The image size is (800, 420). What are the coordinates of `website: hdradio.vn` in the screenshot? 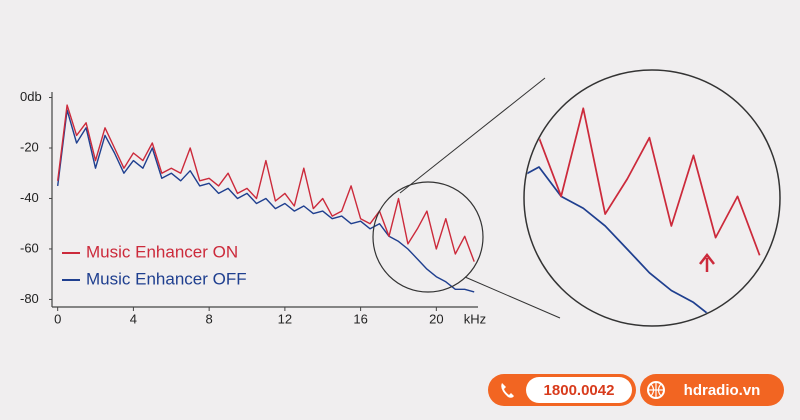 It's located at (722, 390).